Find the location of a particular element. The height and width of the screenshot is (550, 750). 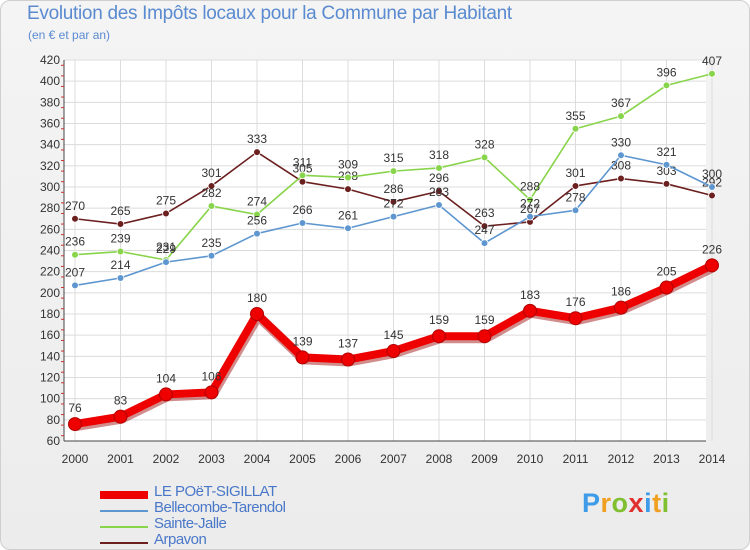

data-label-sainte-jalle: 239 is located at coordinates (120, 239).